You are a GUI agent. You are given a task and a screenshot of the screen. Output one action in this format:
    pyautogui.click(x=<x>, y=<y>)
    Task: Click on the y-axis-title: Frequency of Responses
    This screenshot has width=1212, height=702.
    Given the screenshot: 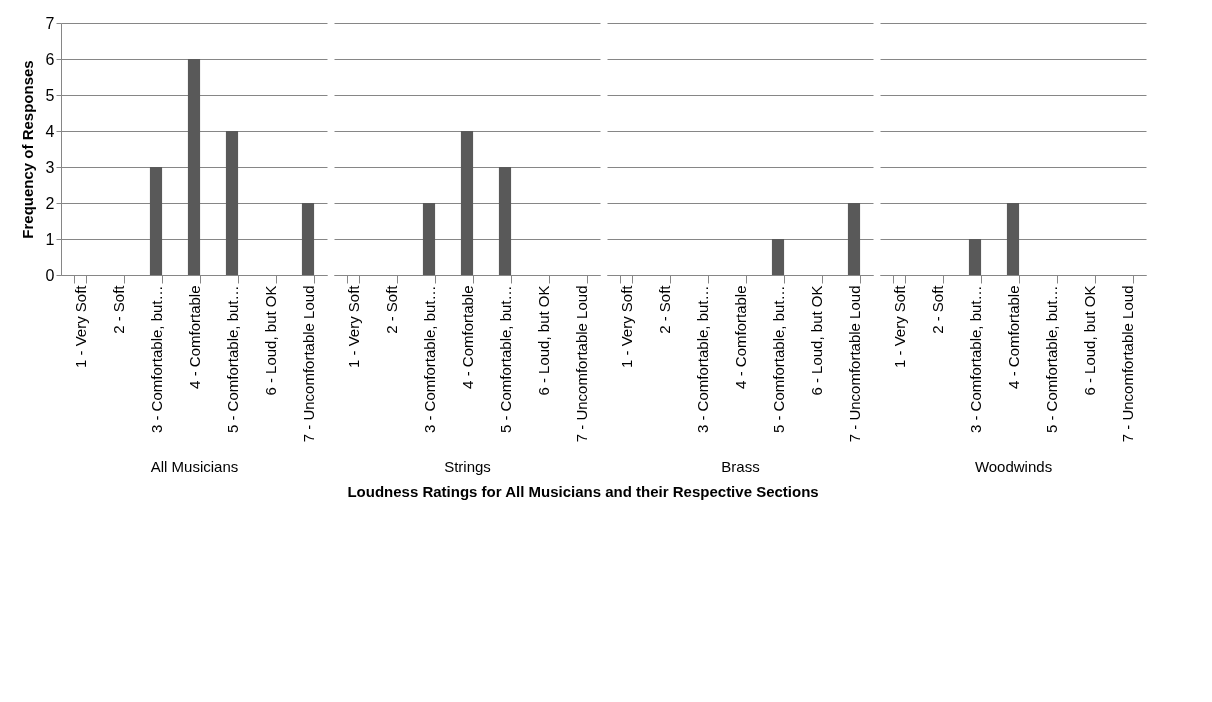 What is the action you would take?
    pyautogui.click(x=27, y=149)
    